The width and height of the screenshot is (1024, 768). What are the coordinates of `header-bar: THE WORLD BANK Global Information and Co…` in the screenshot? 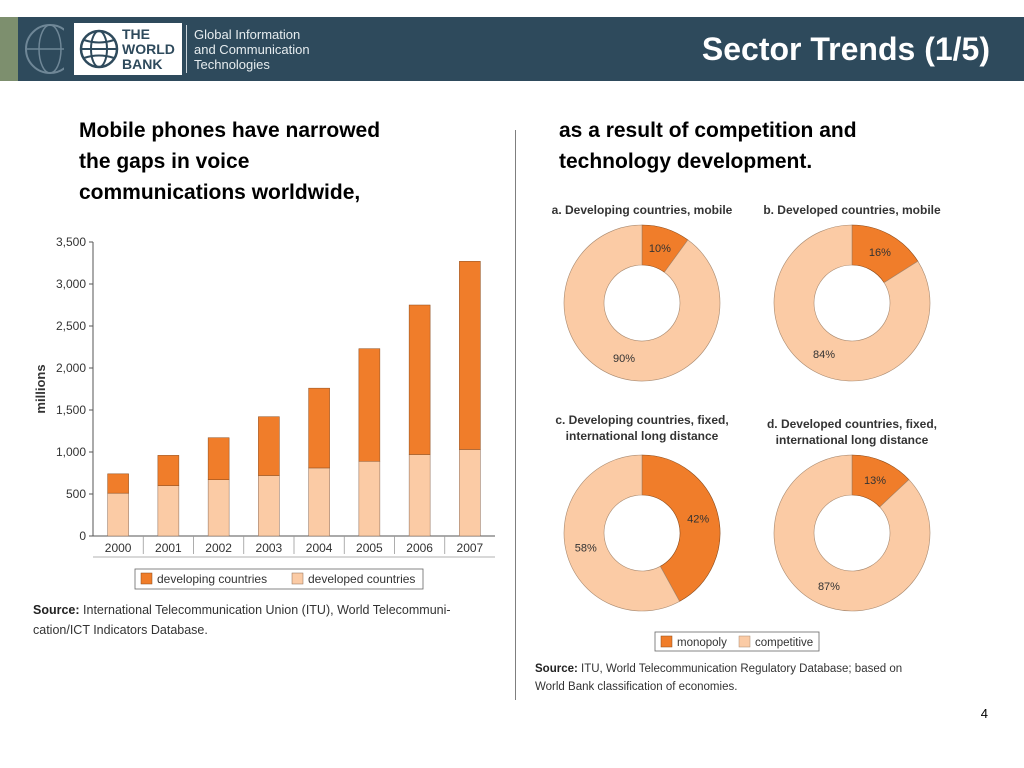 It's located at (512, 49).